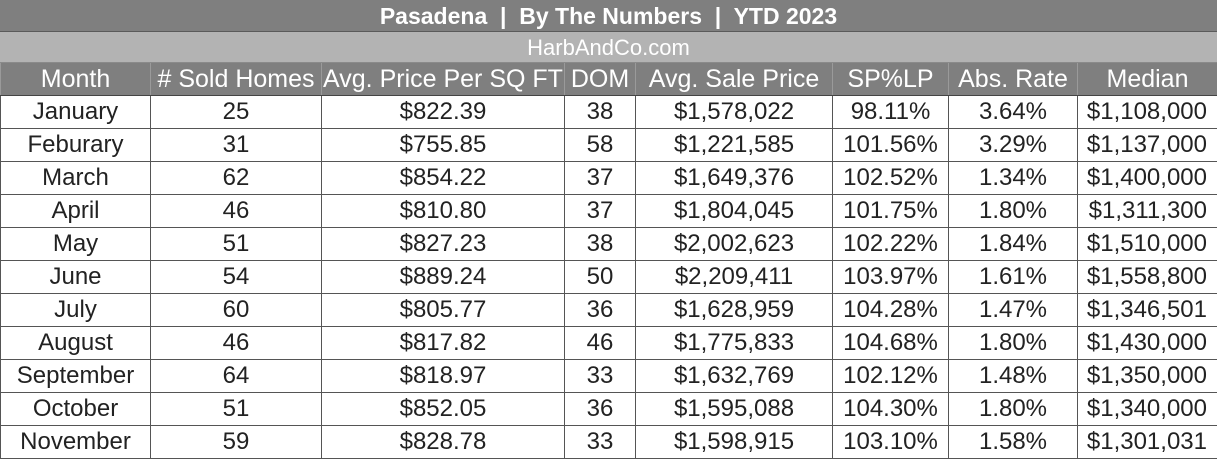  What do you see at coordinates (443, 145) in the screenshot?
I see `cell-price-per-sqft: $755.85` at bounding box center [443, 145].